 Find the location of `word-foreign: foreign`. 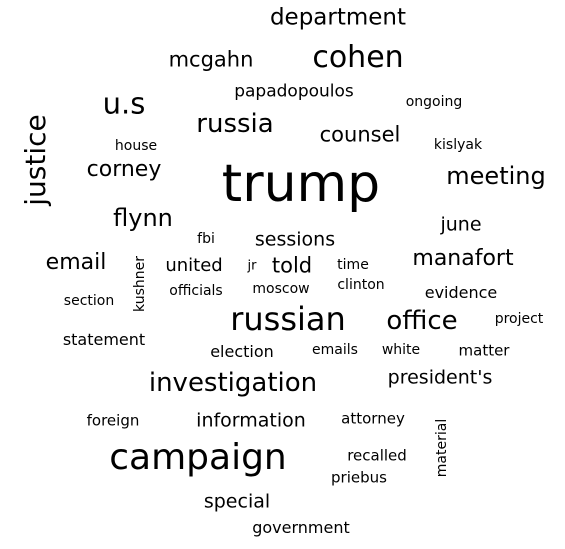

word-foreign: foreign is located at coordinates (113, 420).